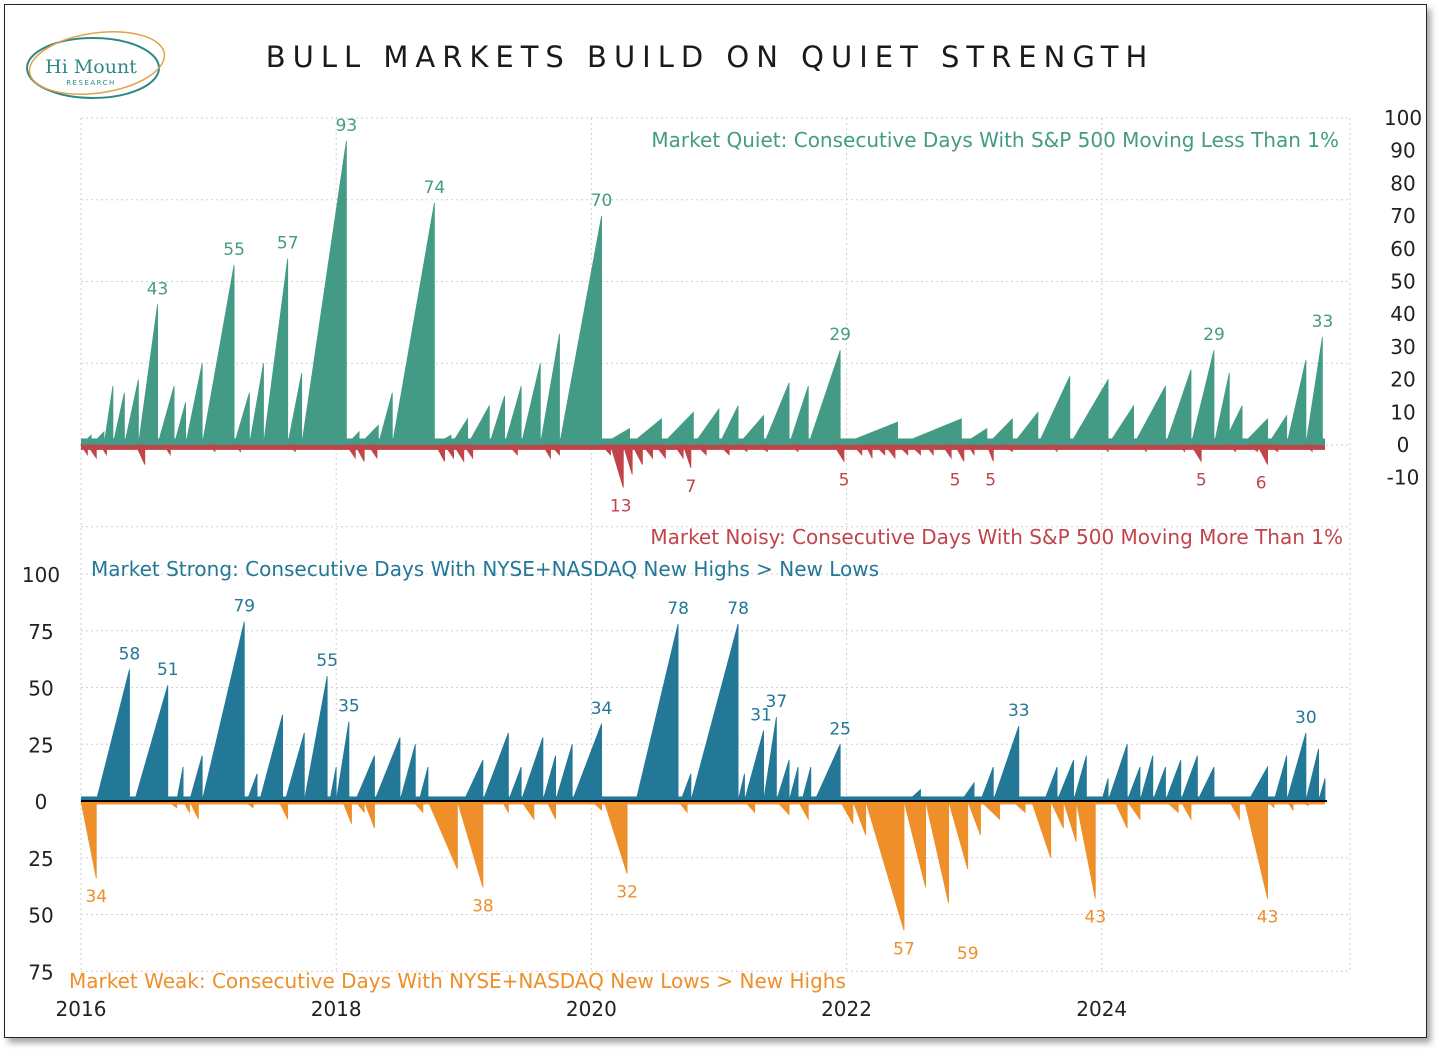 The width and height of the screenshot is (1439, 1050). I want to click on noisy-data-label: 6, so click(1261, 484).